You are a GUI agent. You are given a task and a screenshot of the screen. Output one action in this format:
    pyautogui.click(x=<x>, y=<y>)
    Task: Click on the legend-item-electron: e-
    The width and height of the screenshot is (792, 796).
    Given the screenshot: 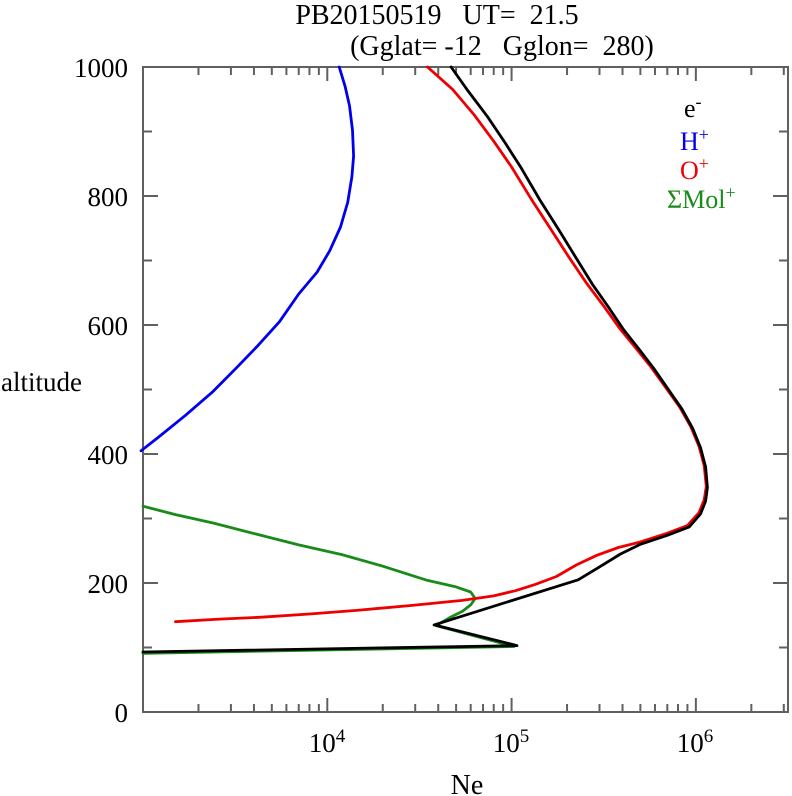 What is the action you would take?
    pyautogui.click(x=693, y=107)
    